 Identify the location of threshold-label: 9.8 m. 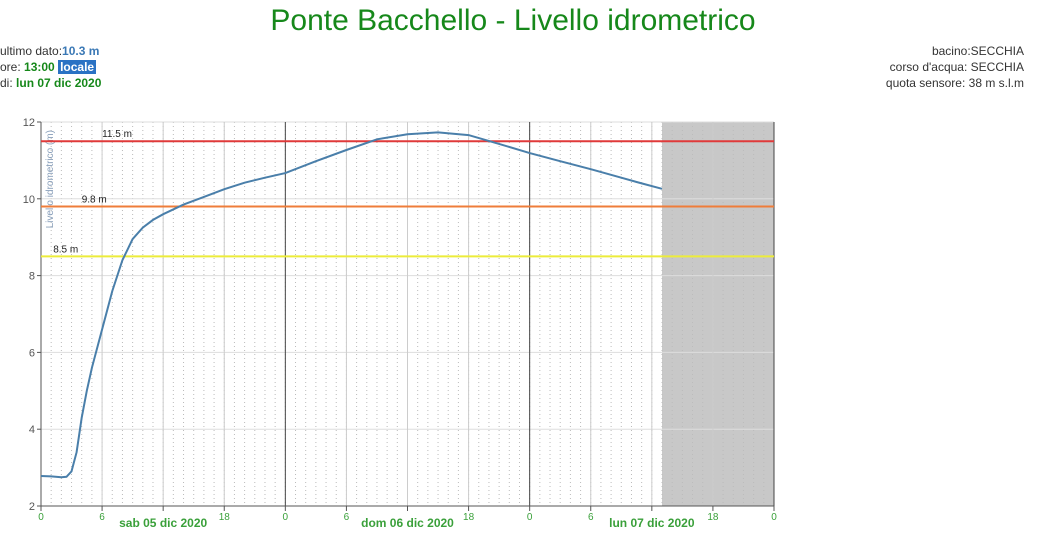
(94, 199).